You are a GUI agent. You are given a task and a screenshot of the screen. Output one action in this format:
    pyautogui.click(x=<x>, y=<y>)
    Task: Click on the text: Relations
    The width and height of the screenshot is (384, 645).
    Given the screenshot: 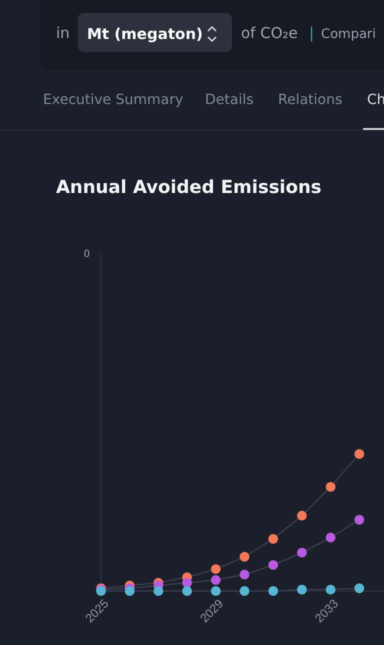 What is the action you would take?
    pyautogui.click(x=310, y=100)
    